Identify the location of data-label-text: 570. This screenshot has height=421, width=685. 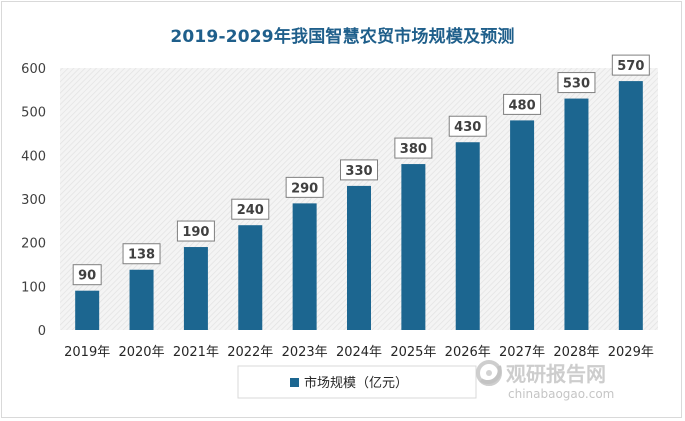
(630, 66).